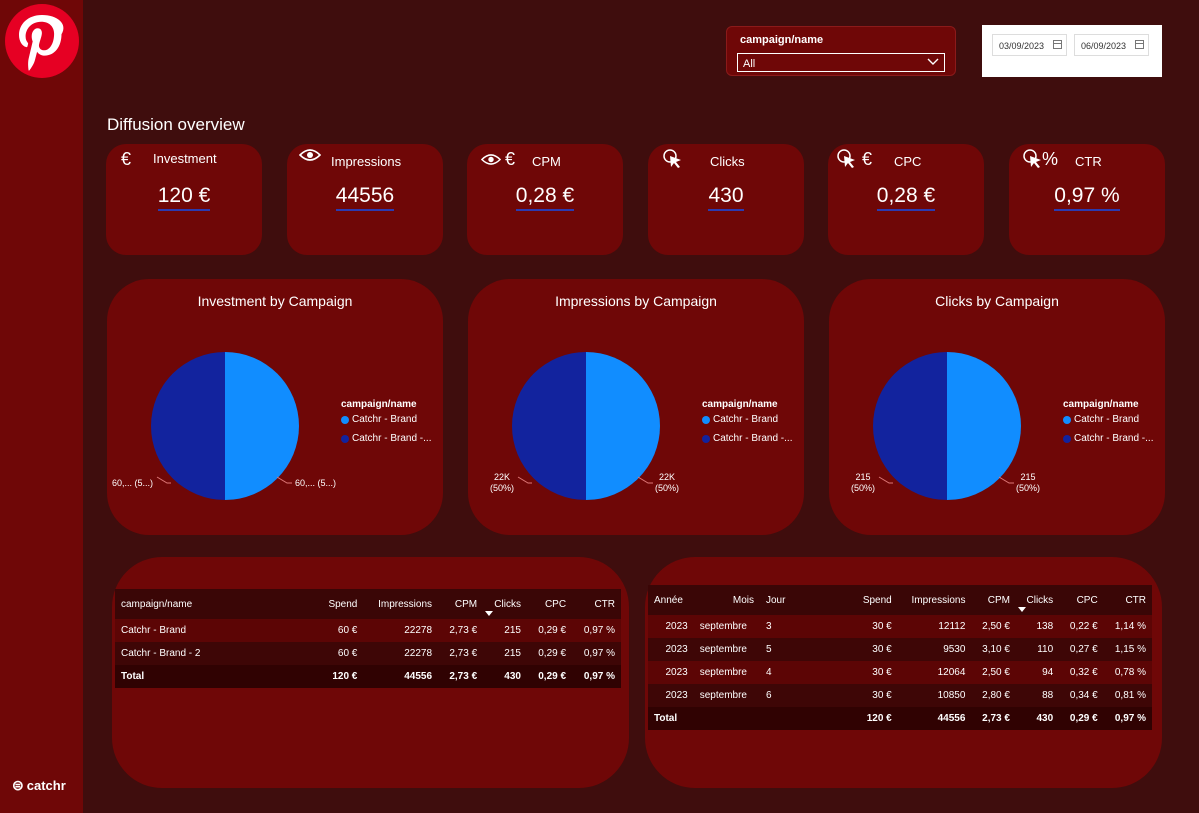  I want to click on kpi-value: 430, so click(726, 197).